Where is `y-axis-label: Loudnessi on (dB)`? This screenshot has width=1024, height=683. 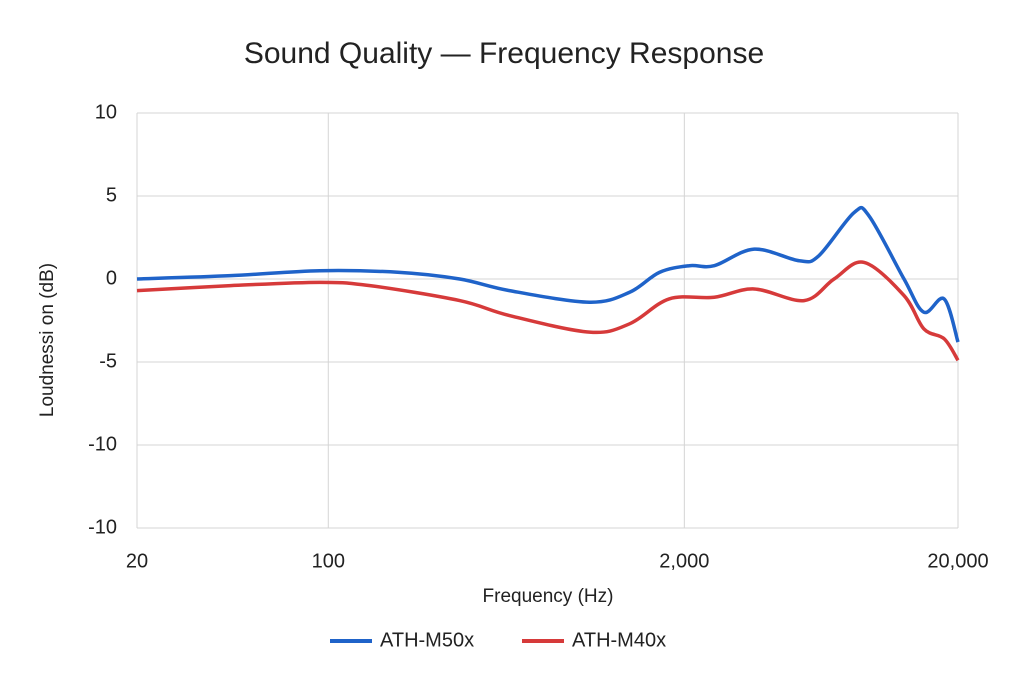
y-axis-label: Loudnessi on (dB) is located at coordinates (47, 340).